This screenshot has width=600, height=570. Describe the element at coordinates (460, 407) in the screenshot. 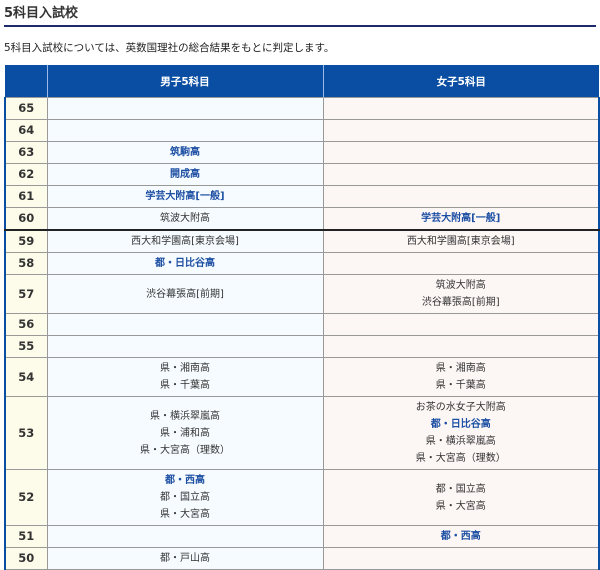

I see `school-name: お茶の水女子大附高` at that location.